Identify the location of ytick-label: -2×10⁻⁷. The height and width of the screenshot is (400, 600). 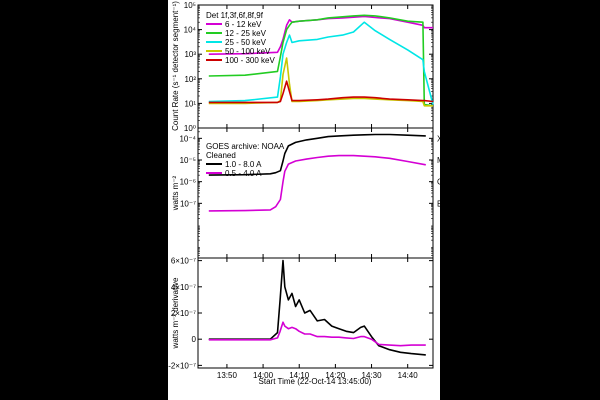
(182, 365).